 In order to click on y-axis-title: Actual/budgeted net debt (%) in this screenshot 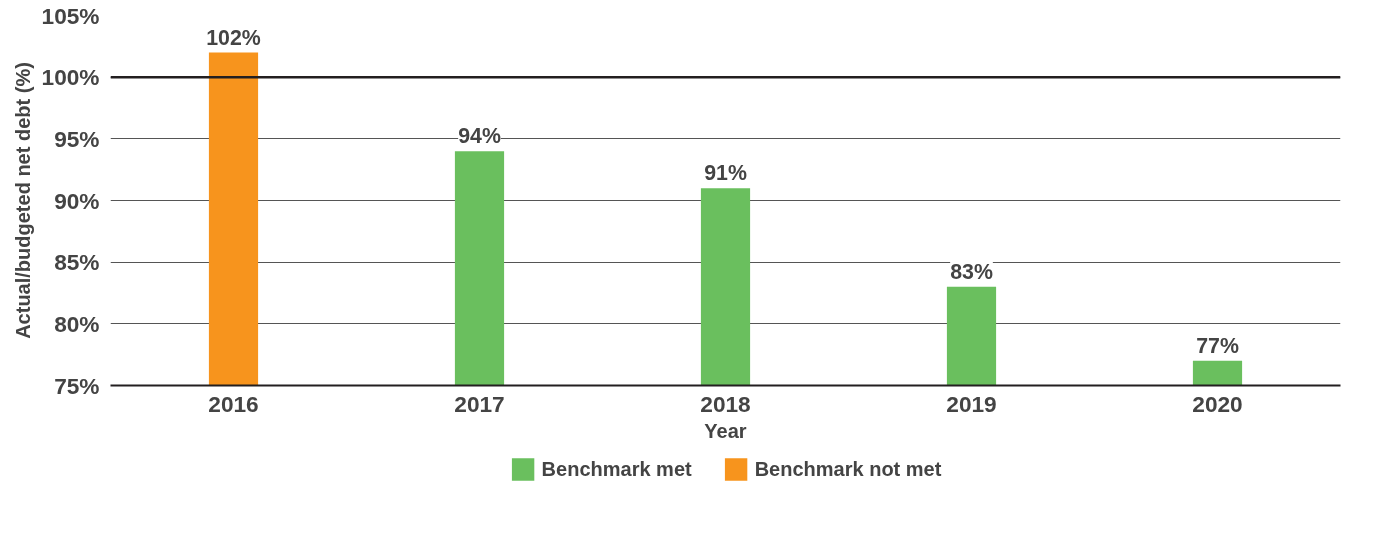, I will do `click(22, 200)`.